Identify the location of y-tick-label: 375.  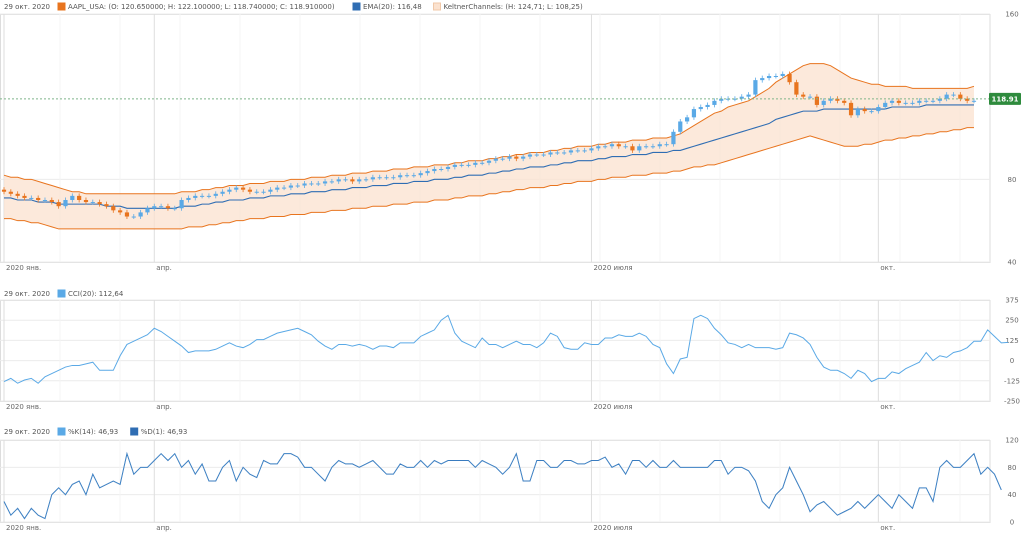
(1011, 301).